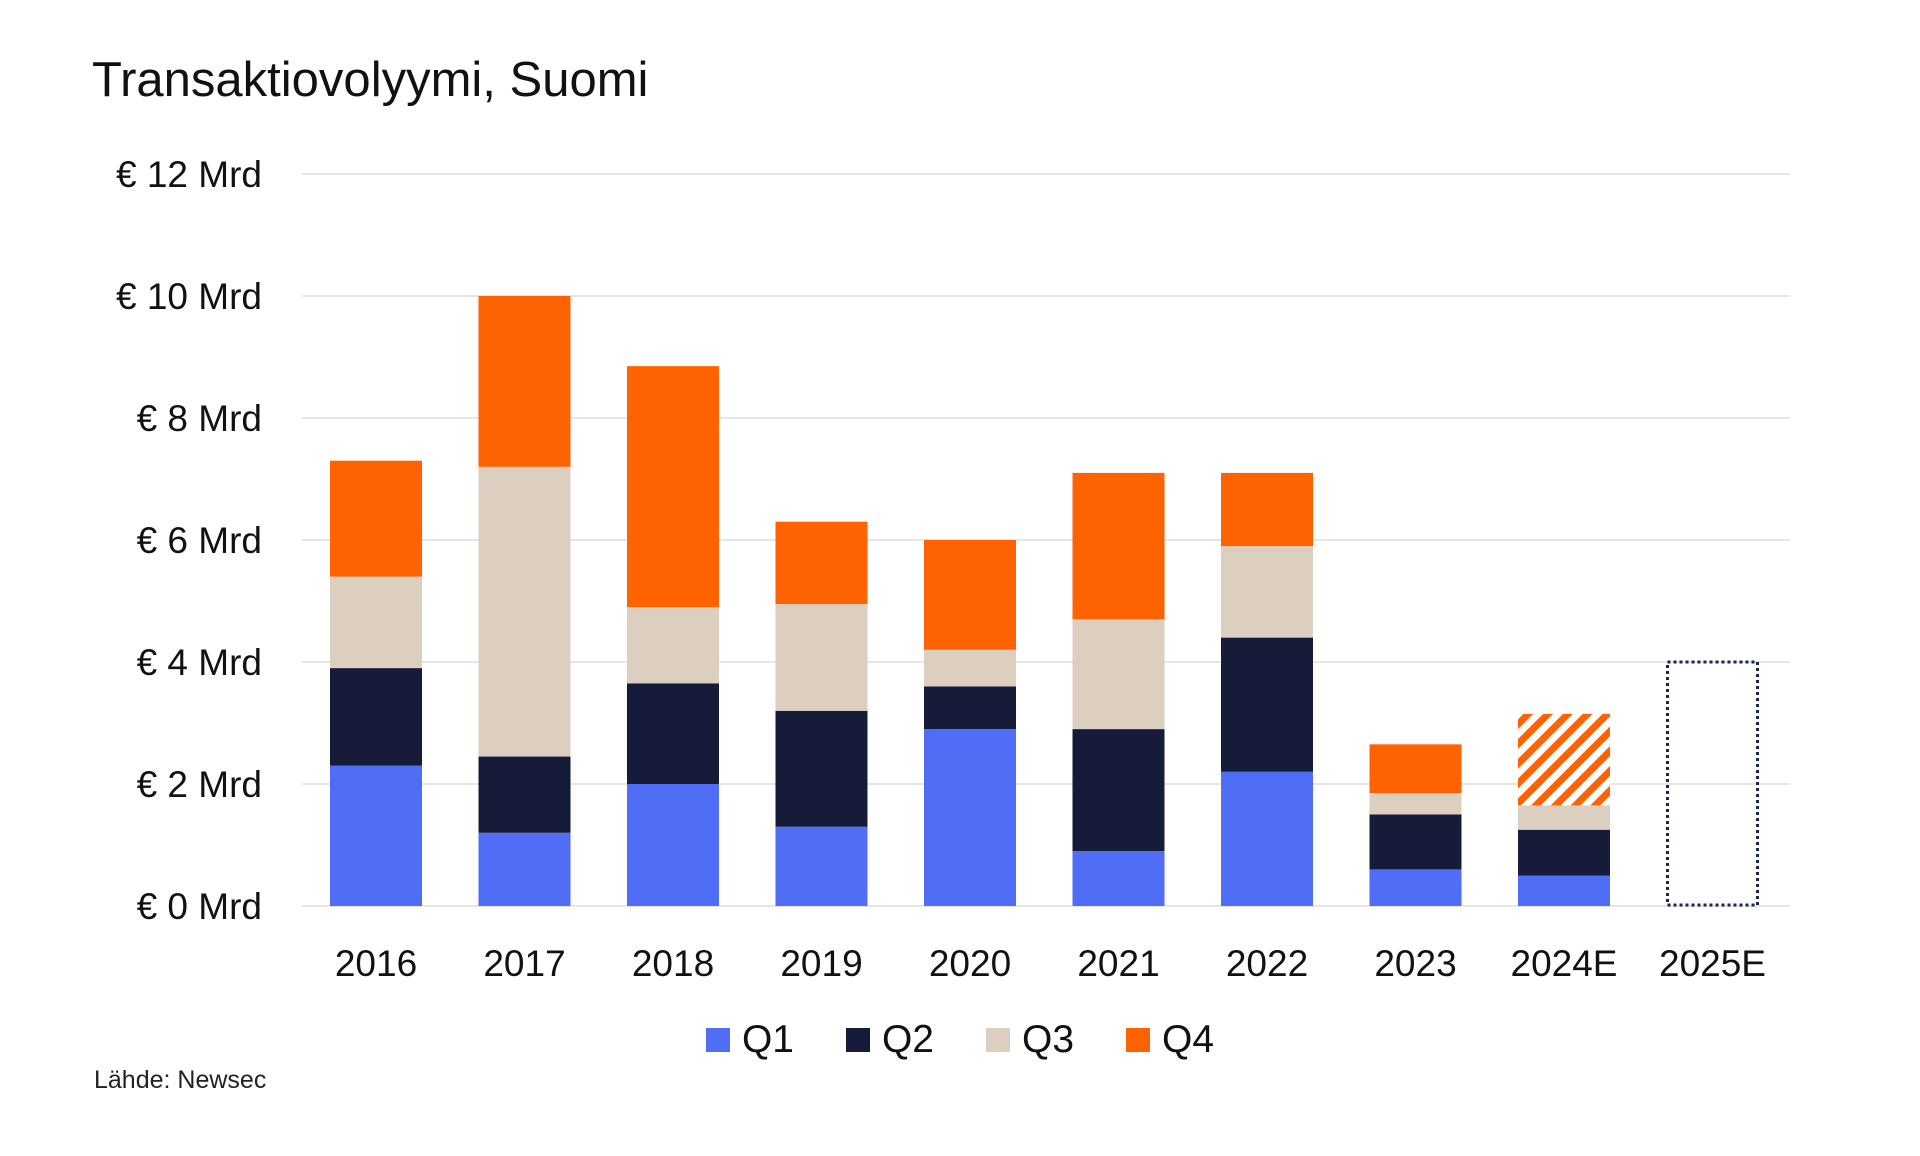  I want to click on bar-q3-2021, so click(1118, 674).